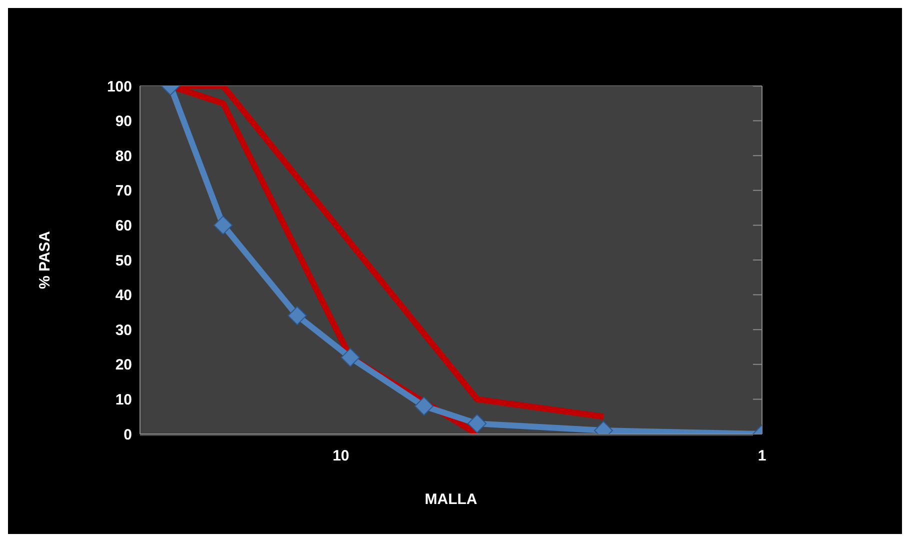  Describe the element at coordinates (123, 261) in the screenshot. I see `y-tick-label: 50` at that location.